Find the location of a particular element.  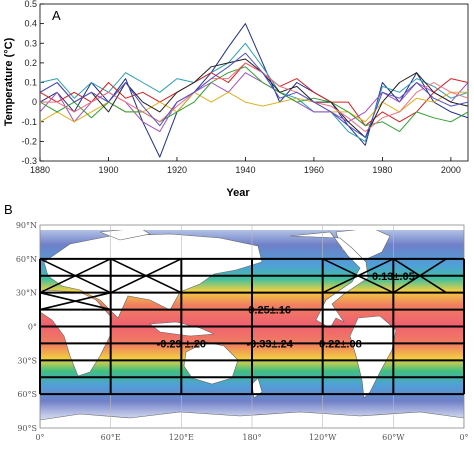

africa is located at coordinates (76, 333).